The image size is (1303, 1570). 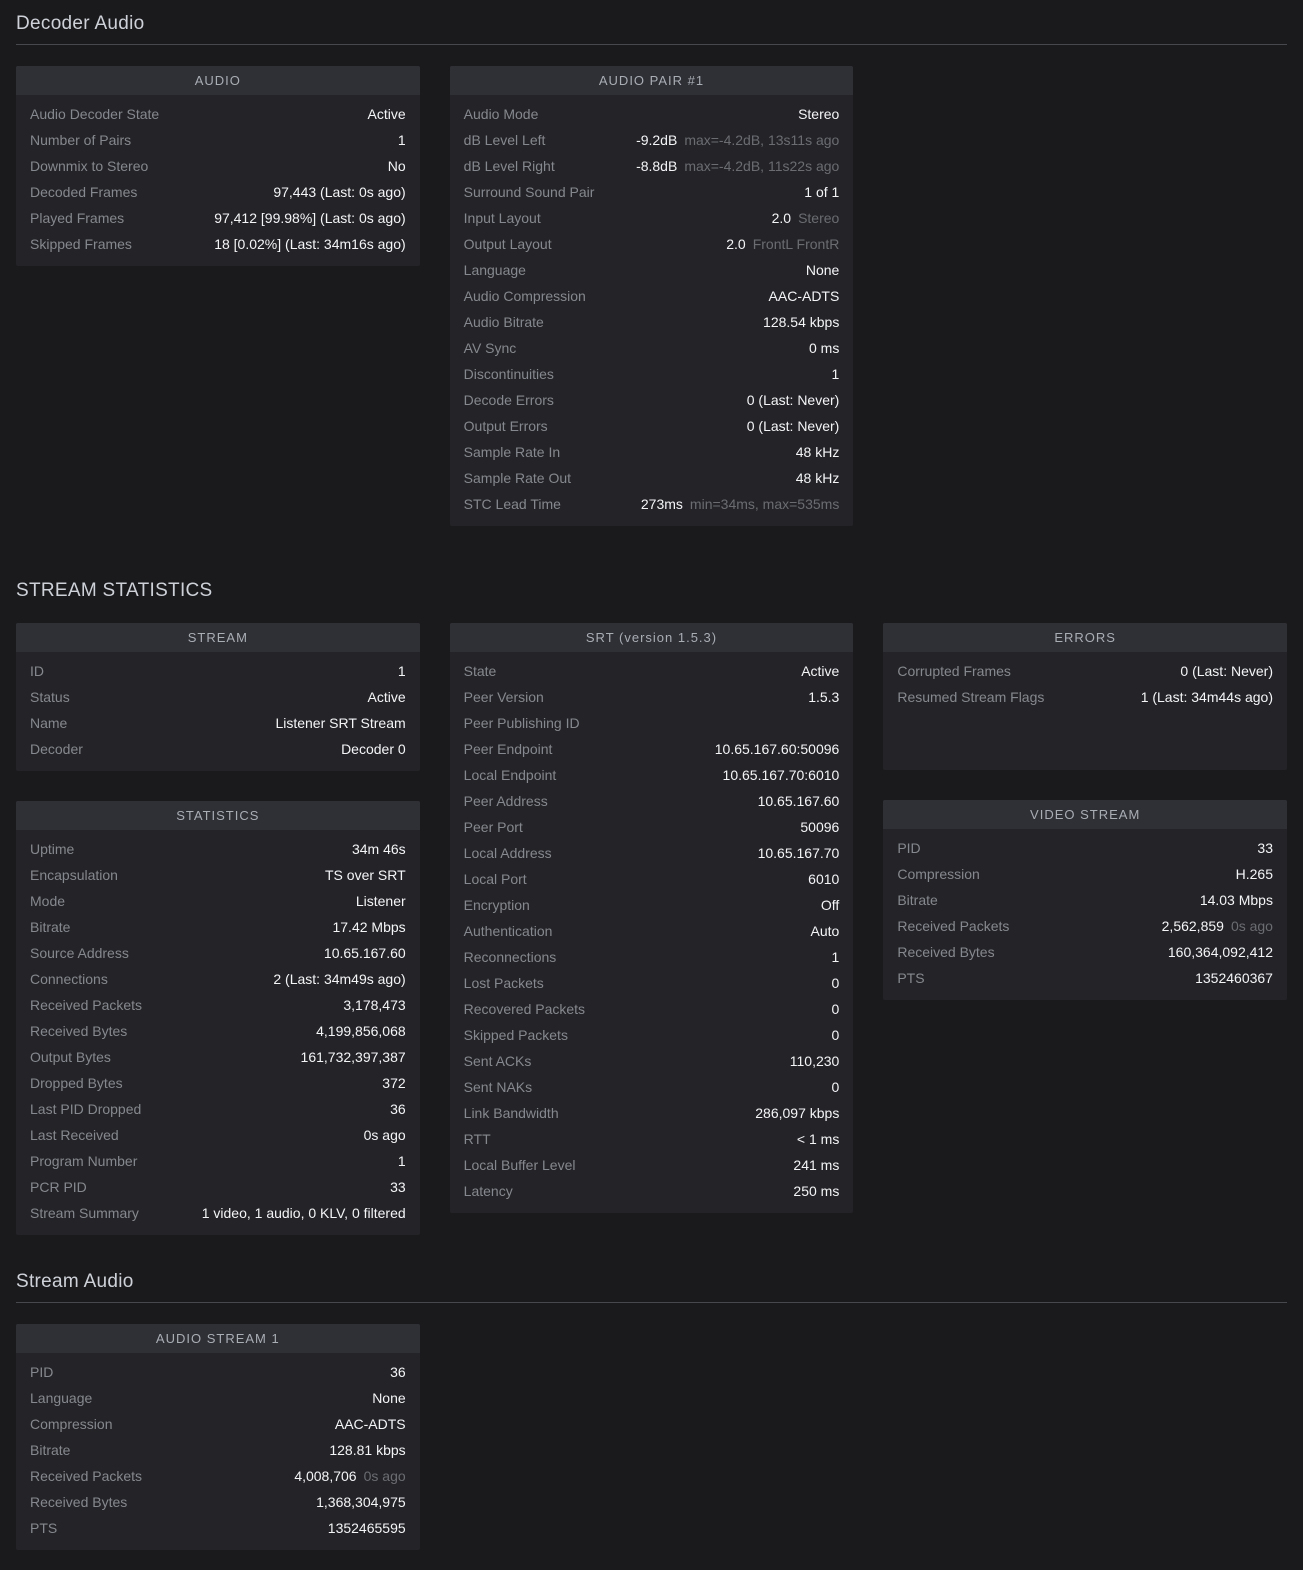 I want to click on stat-row: Peer Endpoint 10.65.167.60:50096, so click(x=652, y=749).